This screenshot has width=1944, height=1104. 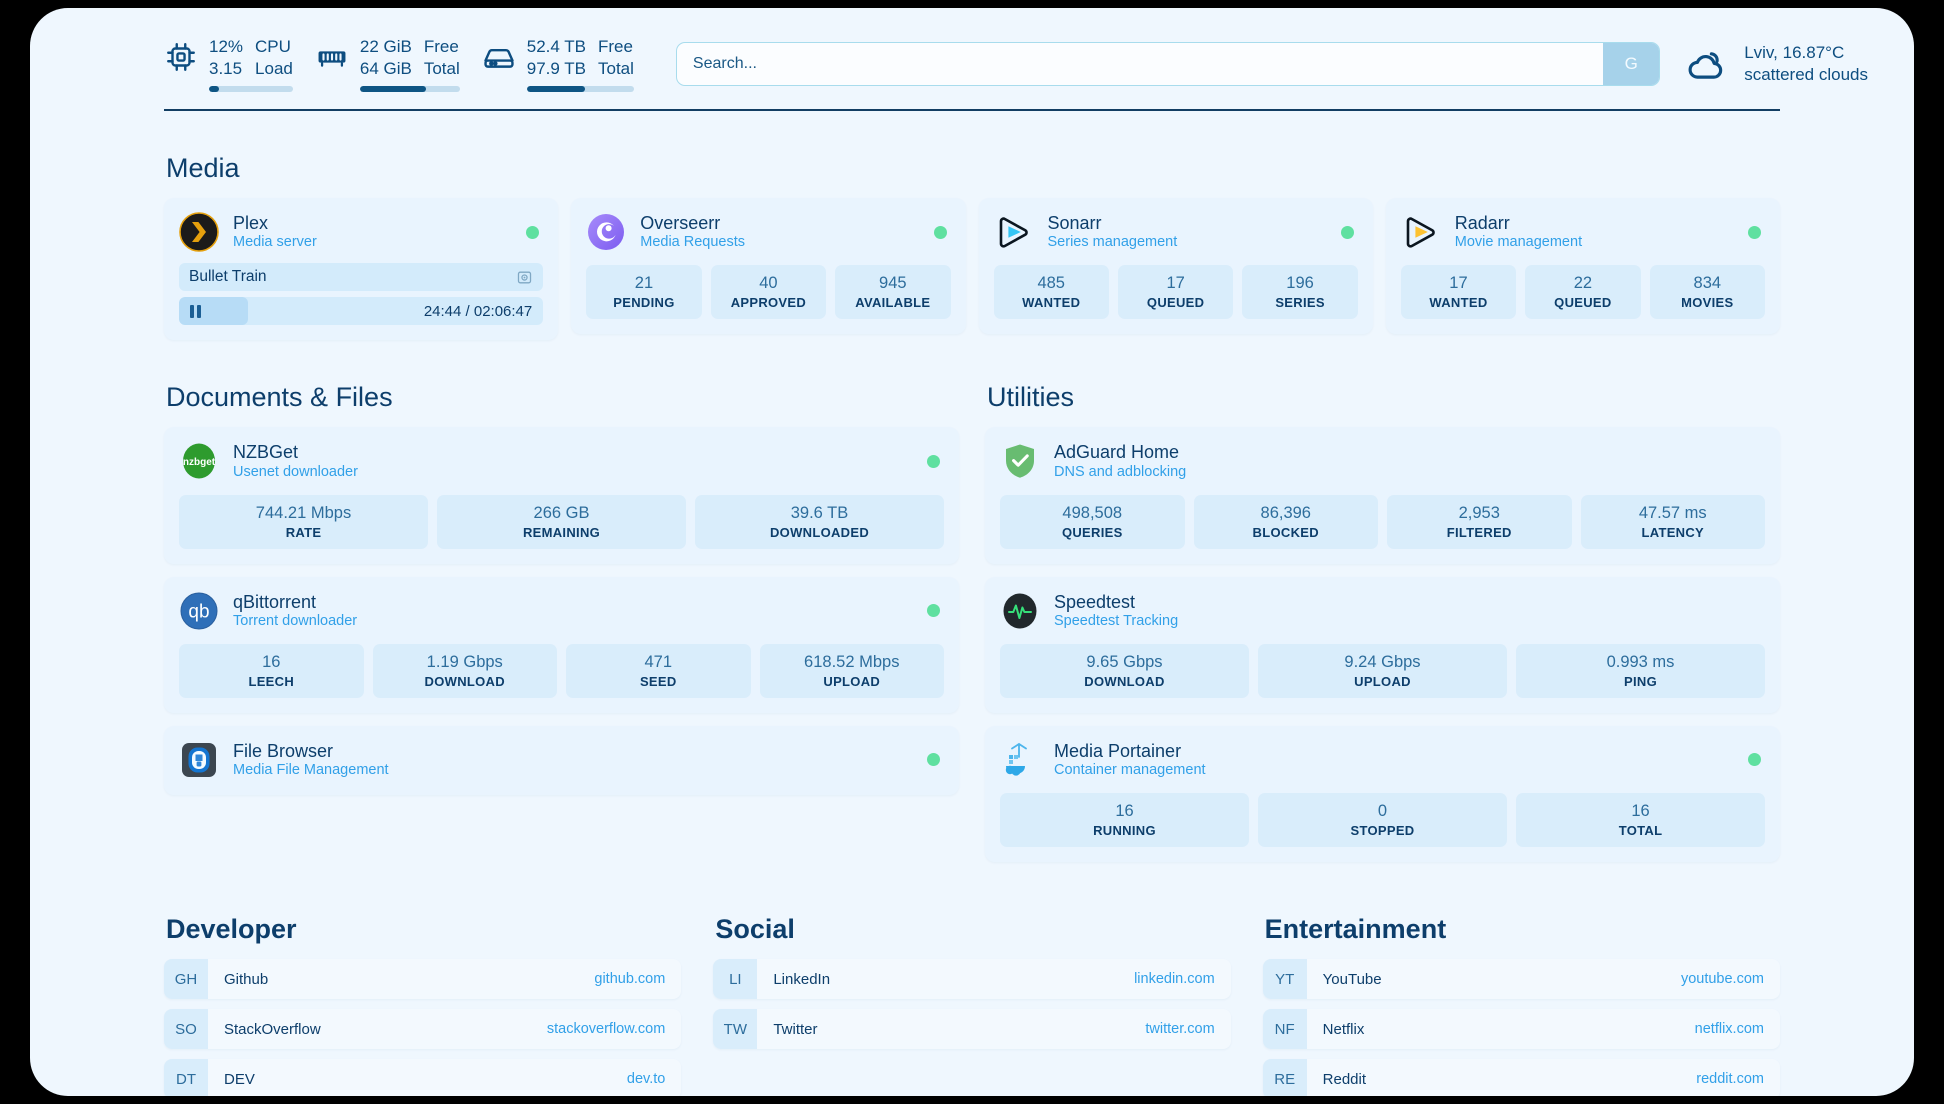 I want to click on cast-icon, so click(x=524, y=277).